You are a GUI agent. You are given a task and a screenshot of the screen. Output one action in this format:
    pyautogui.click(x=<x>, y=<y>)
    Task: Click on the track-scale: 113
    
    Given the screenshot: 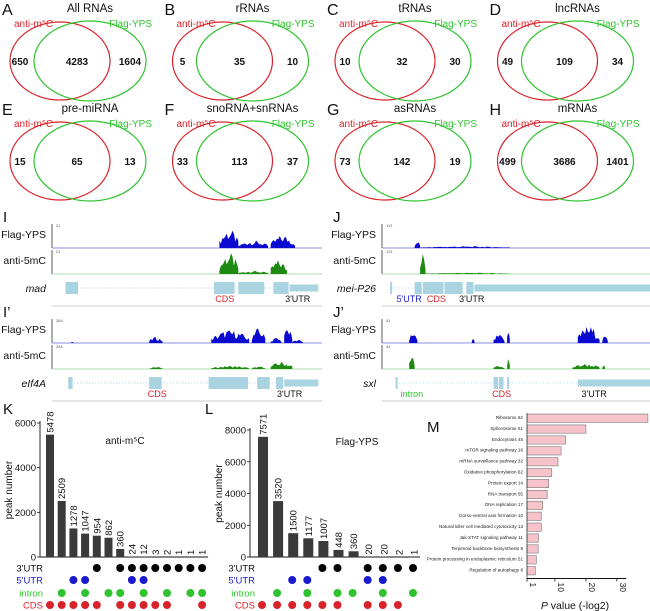 What is the action you would take?
    pyautogui.click(x=389, y=225)
    